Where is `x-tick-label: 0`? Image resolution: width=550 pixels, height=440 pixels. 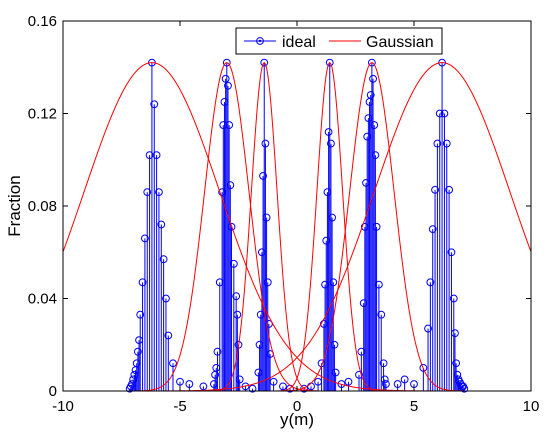 x-tick-label: 0 is located at coordinates (297, 406).